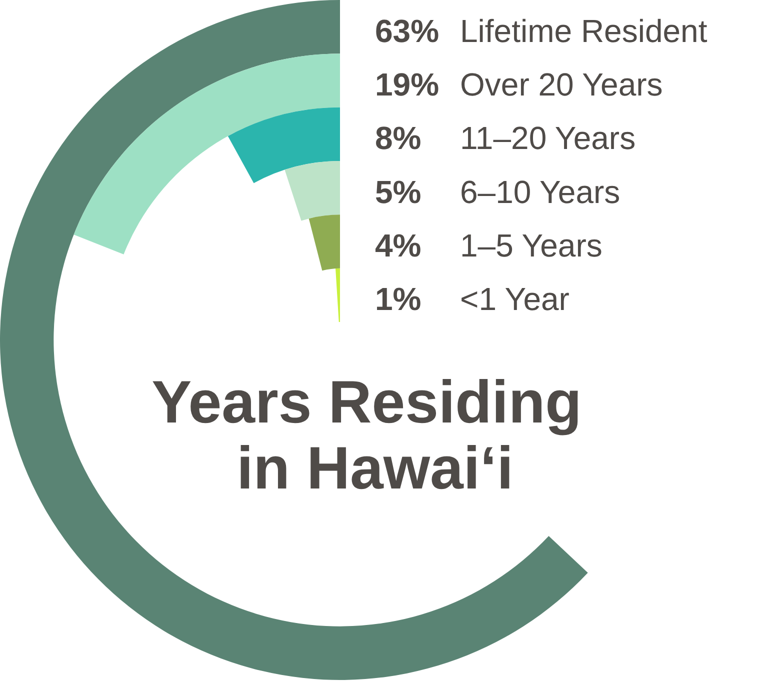  Describe the element at coordinates (398, 299) in the screenshot. I see `data-label: 1%` at that location.